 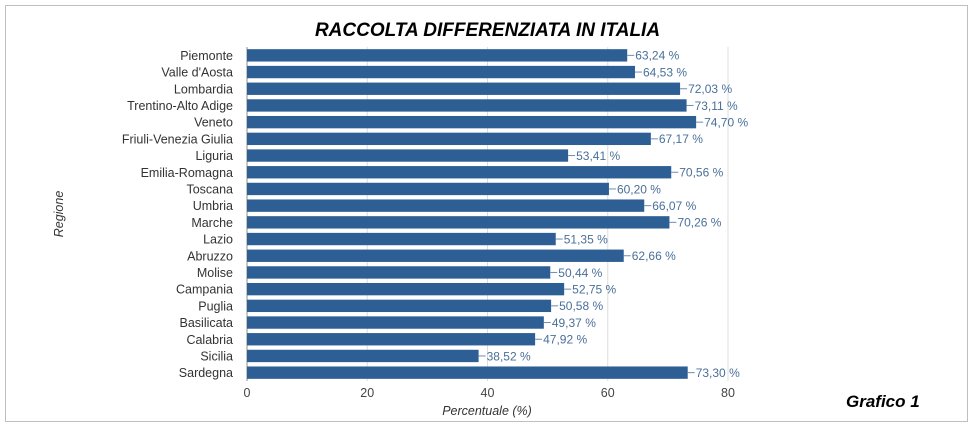 What do you see at coordinates (247, 393) in the screenshot?
I see `x-tick-label: 0` at bounding box center [247, 393].